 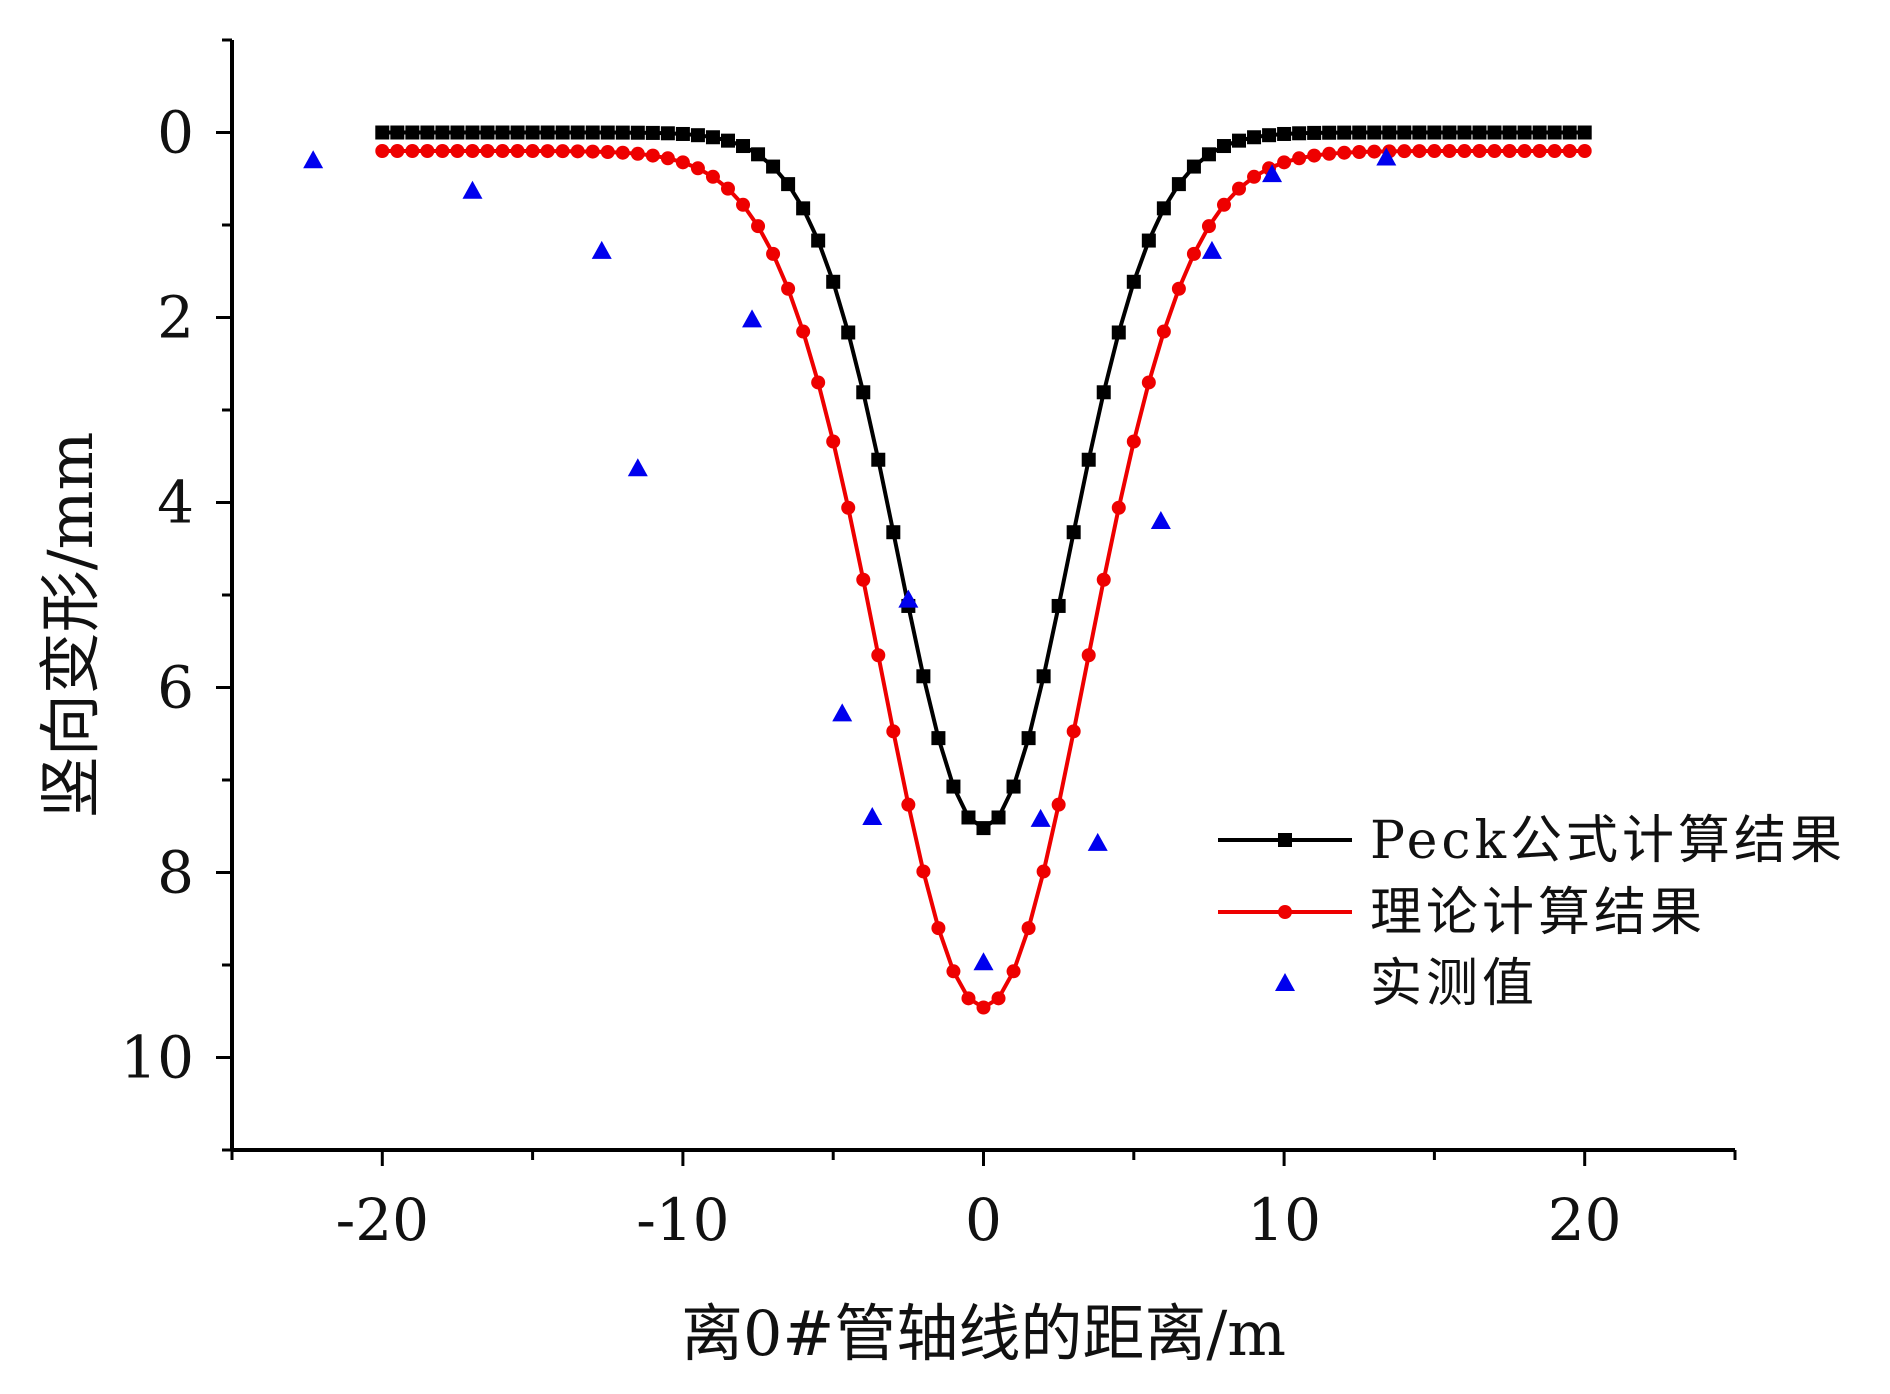 I want to click on legend-label: 实测值, so click(x=1454, y=984).